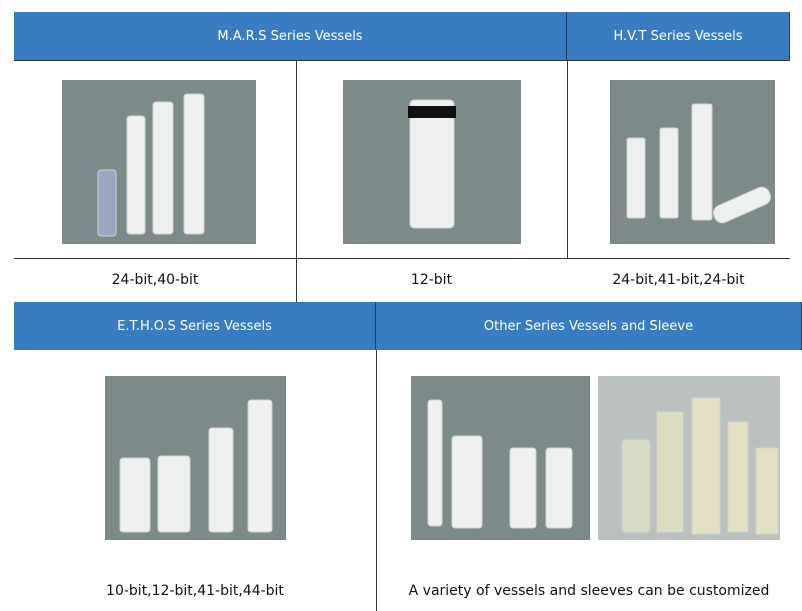 This screenshot has height=611, width=802. Describe the element at coordinates (195, 590) in the screenshot. I see `caption: 10-bit,12-bit,41-bit,44-bit` at that location.